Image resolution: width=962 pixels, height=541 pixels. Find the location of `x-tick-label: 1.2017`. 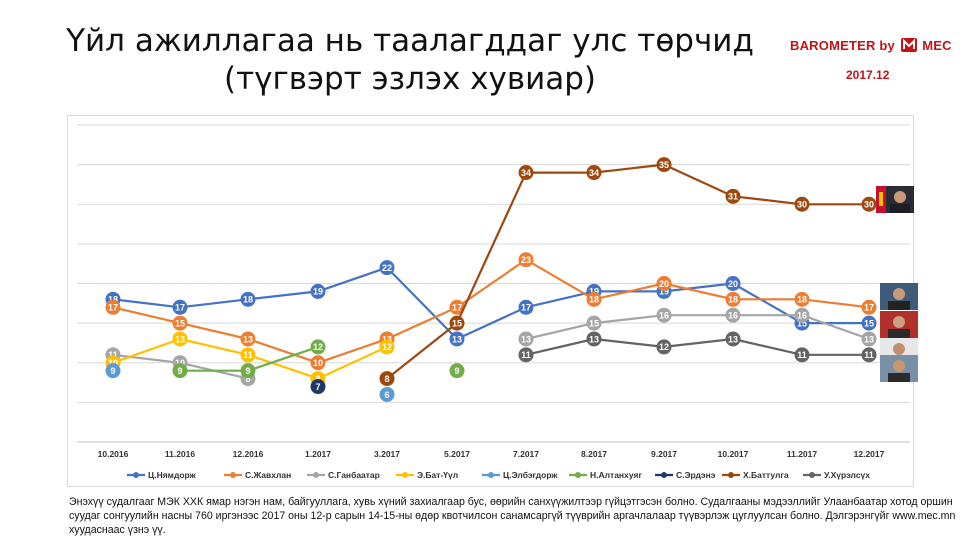

x-tick-label: 1.2017 is located at coordinates (318, 454).